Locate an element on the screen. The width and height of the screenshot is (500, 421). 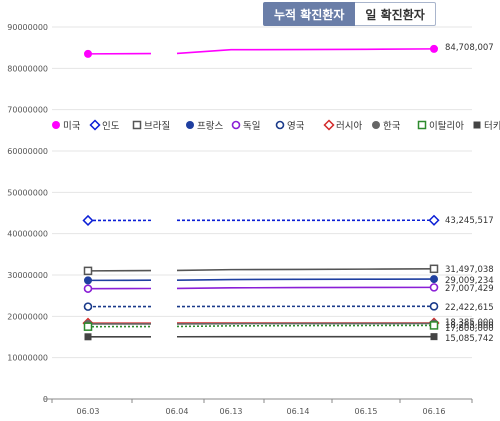
legend-label: 터키 is located at coordinates (492, 126).